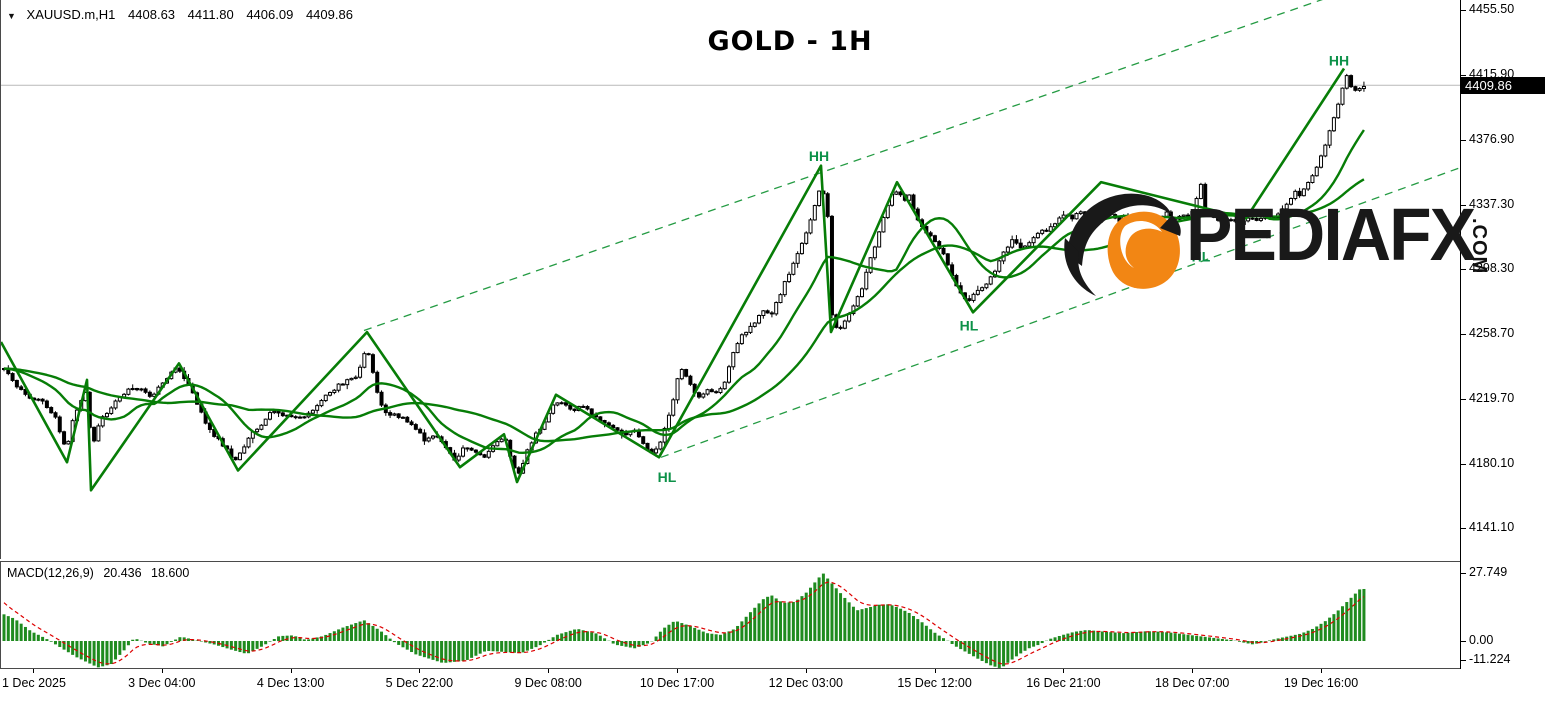  I want to click on time-axis-label: 1 Dec 2025, so click(34, 683).